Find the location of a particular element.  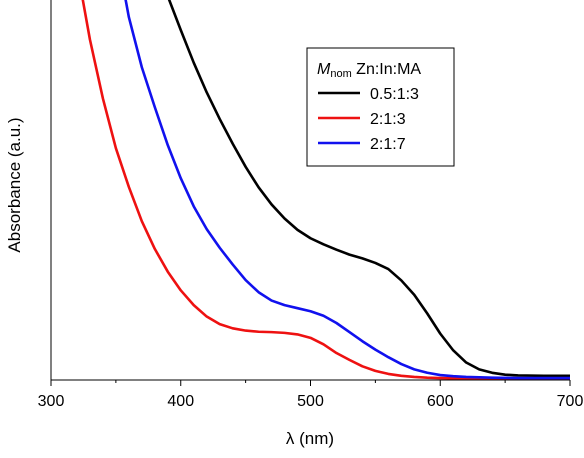

legend-title-symbol: M is located at coordinates (324, 69).